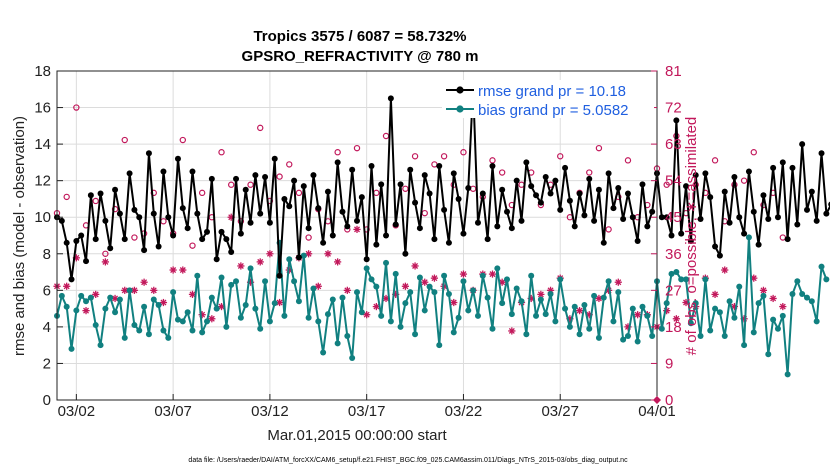  I want to click on y-axis-label-left: rmse and bias (model - observation), so click(19, 236).